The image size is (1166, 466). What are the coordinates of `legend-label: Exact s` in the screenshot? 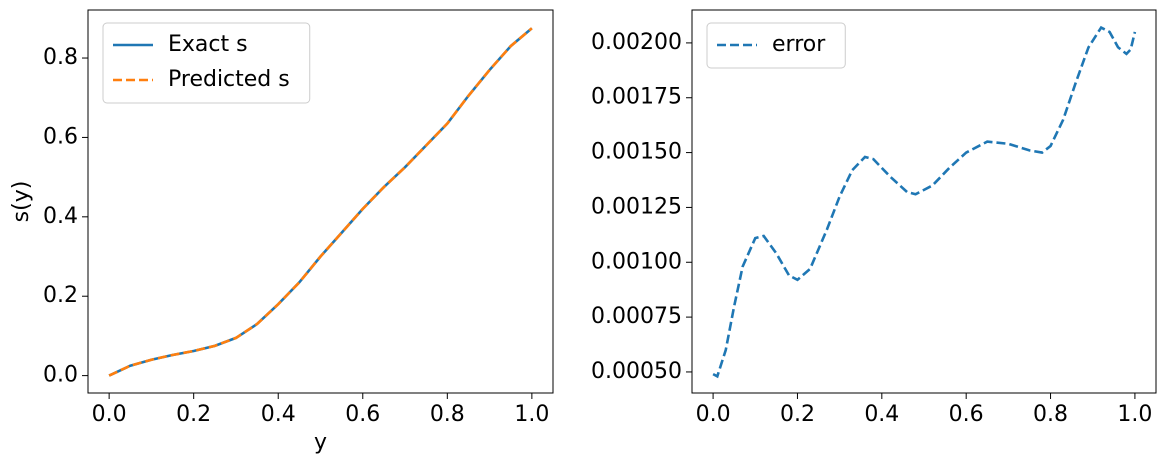 It's located at (208, 44).